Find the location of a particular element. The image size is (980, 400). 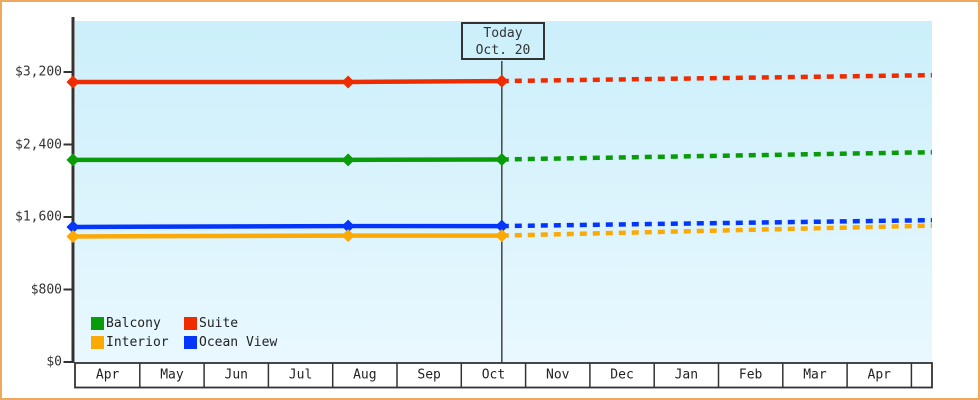

y-axis-label: $3,200 is located at coordinates (38, 72).